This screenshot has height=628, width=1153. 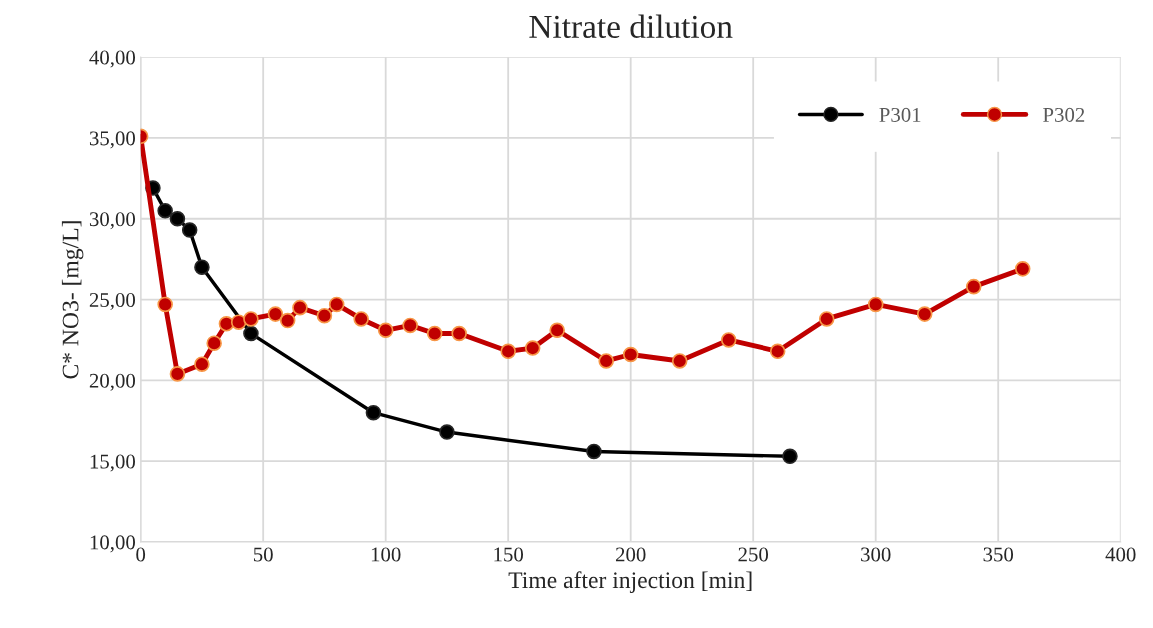 What do you see at coordinates (112, 221) in the screenshot?
I see `y-tick-label: 30,00` at bounding box center [112, 221].